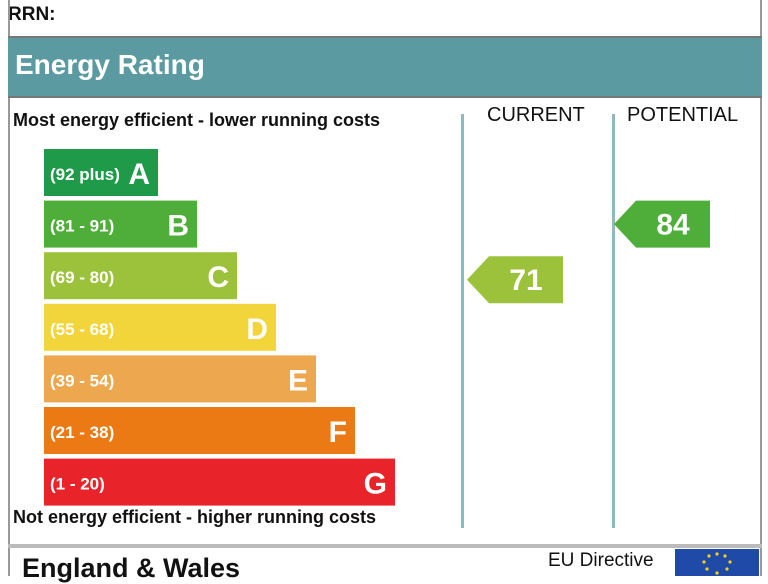 Image resolution: width=768 pixels, height=584 pixels. I want to click on current-rating-value: 71, so click(525, 280).